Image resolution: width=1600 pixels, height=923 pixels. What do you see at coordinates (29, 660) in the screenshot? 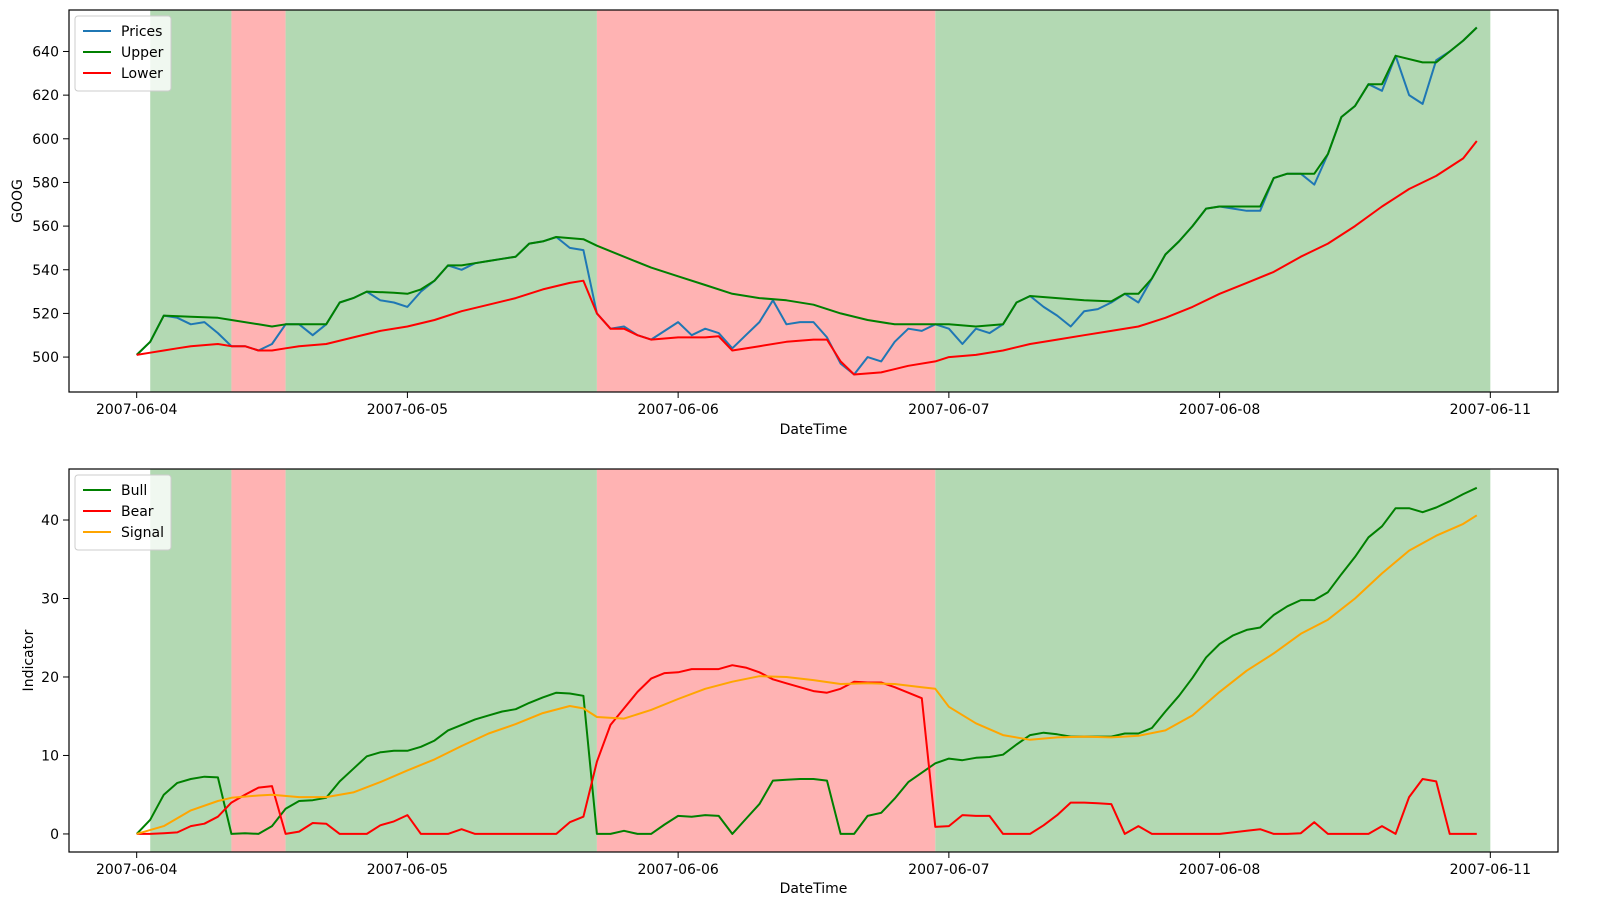
I see `y-axis-label: Indicator` at bounding box center [29, 660].